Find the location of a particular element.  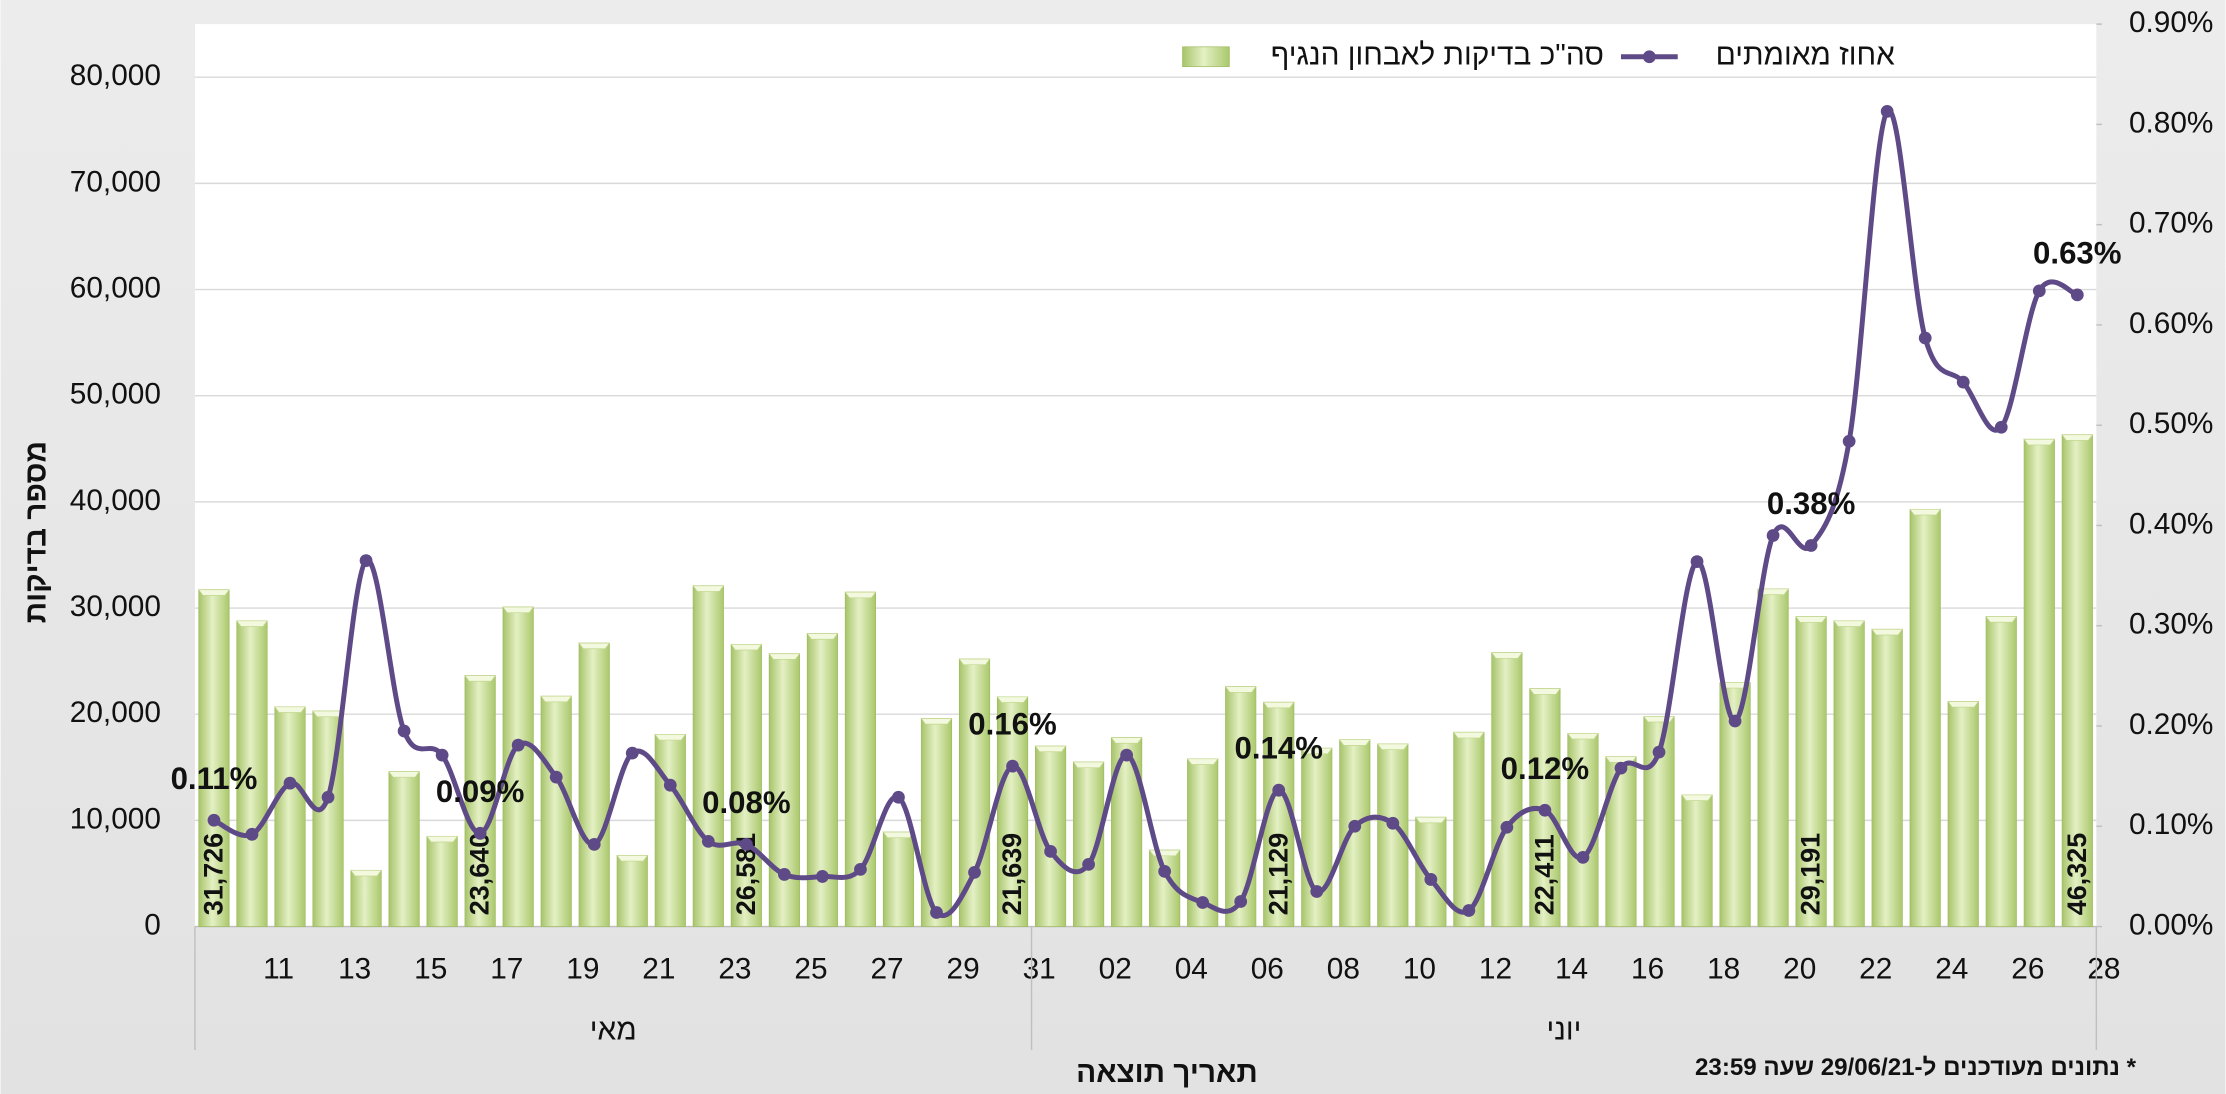

y-tick-label: 40,000 is located at coordinates (115, 500).